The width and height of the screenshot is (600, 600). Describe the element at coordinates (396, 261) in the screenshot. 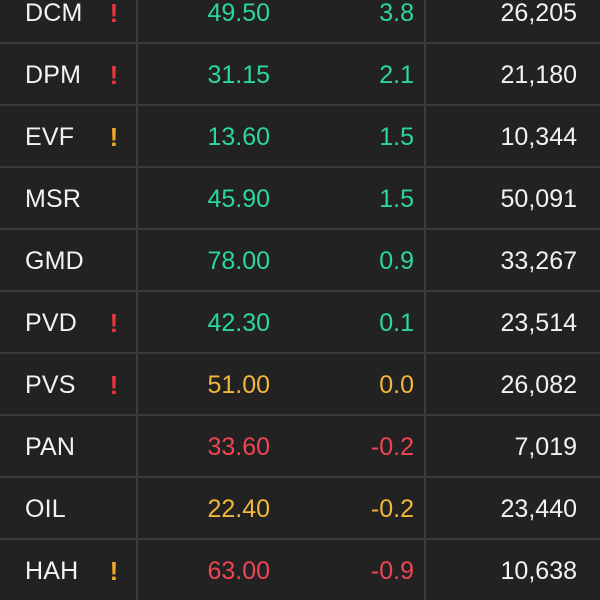

I see `change-cell: 0.9` at that location.